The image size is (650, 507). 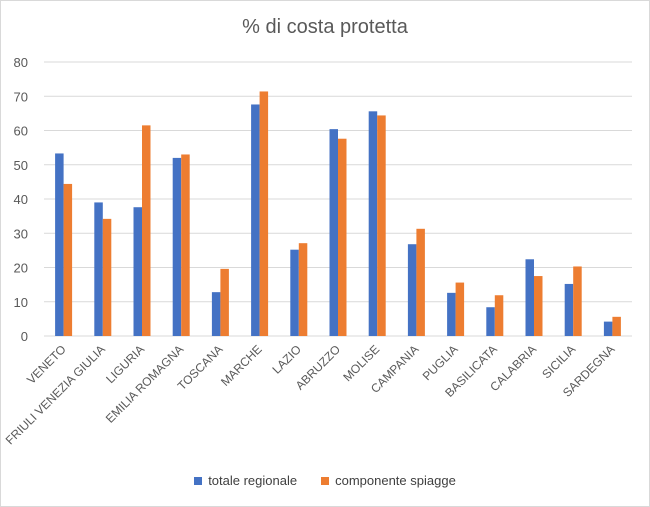 What do you see at coordinates (107, 277) in the screenshot?
I see `bar-componente-spiagge-friuli-venezia-giulia` at bounding box center [107, 277].